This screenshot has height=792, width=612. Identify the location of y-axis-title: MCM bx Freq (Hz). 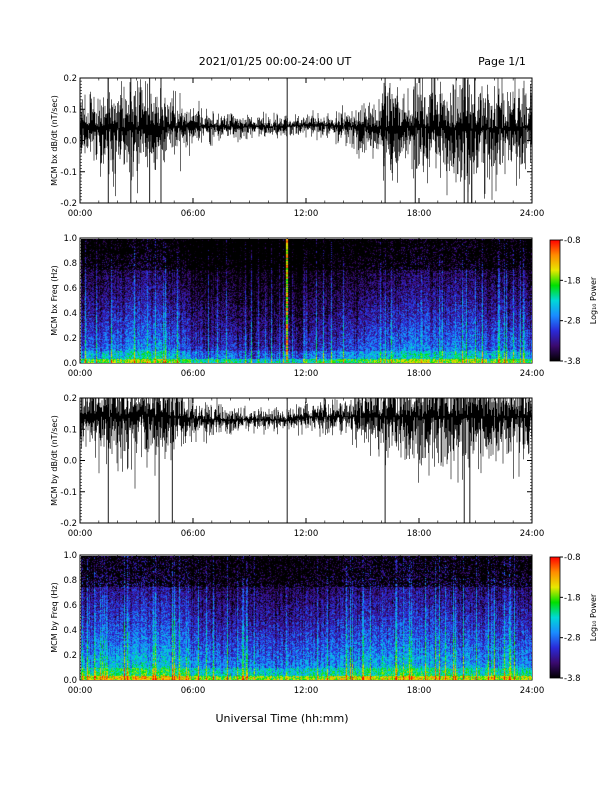
(54, 300).